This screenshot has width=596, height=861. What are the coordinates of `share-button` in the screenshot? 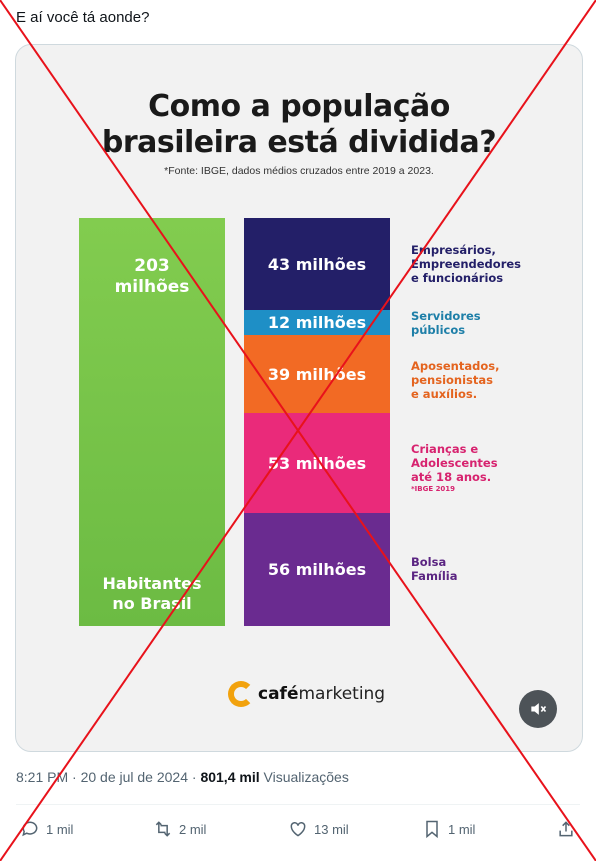 It's located at (566, 829).